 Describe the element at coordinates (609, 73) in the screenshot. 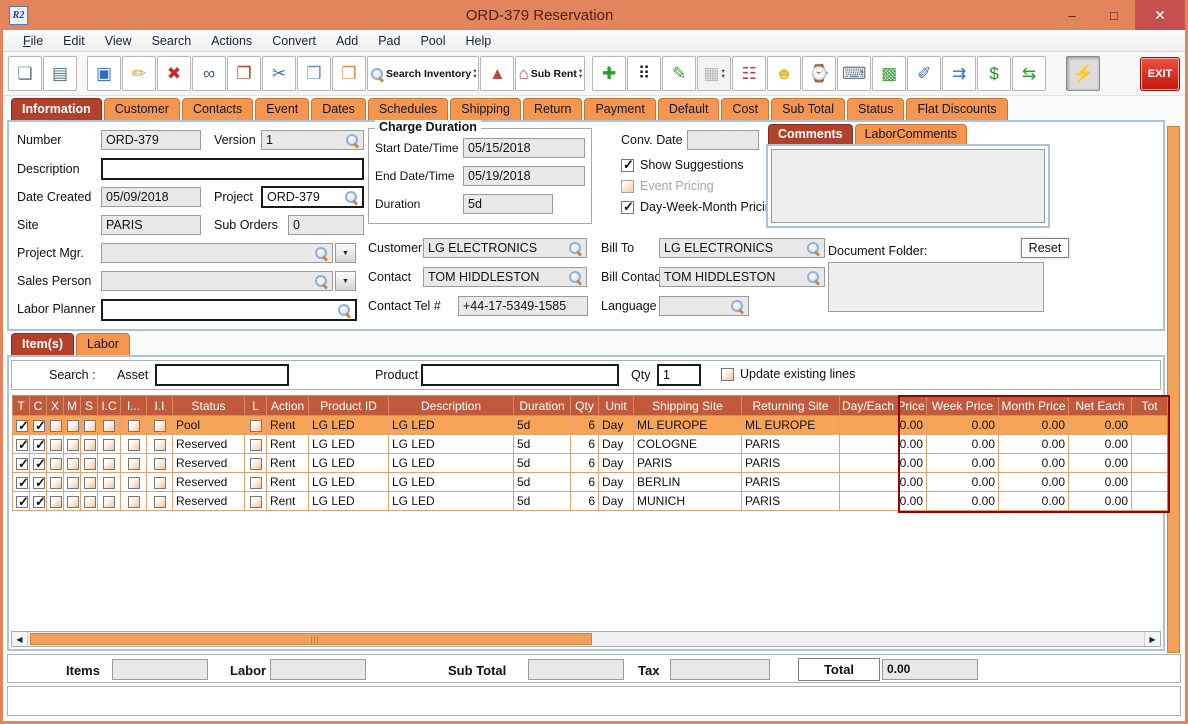

I see `add-line-button: ✚` at that location.